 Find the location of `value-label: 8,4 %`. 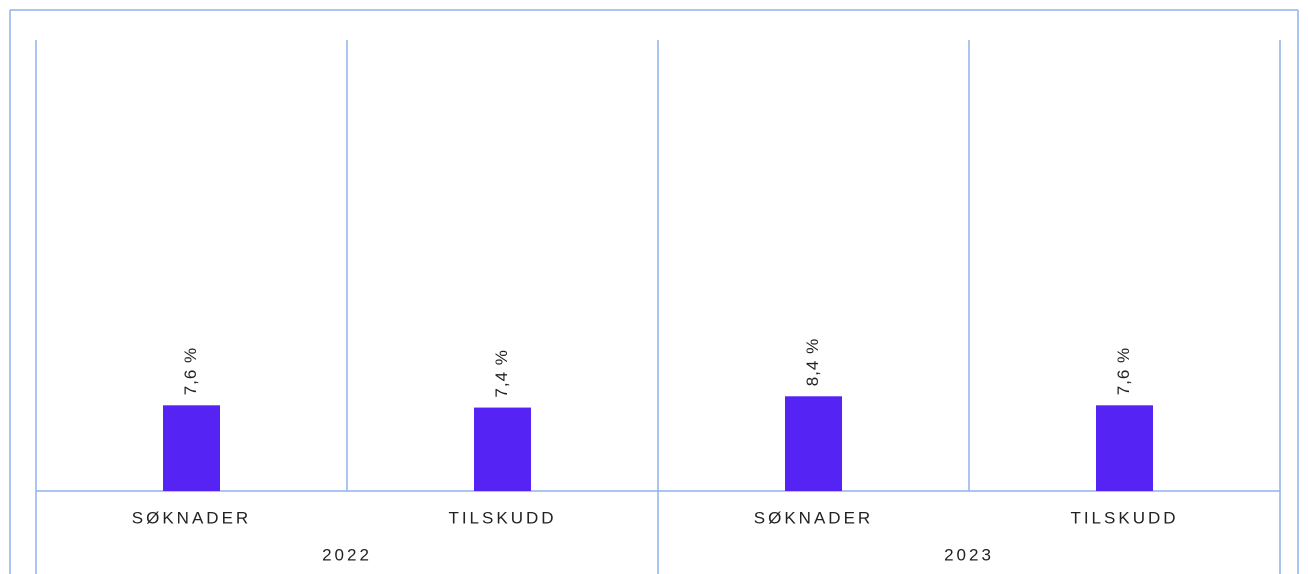

value-label: 8,4 % is located at coordinates (812, 362).